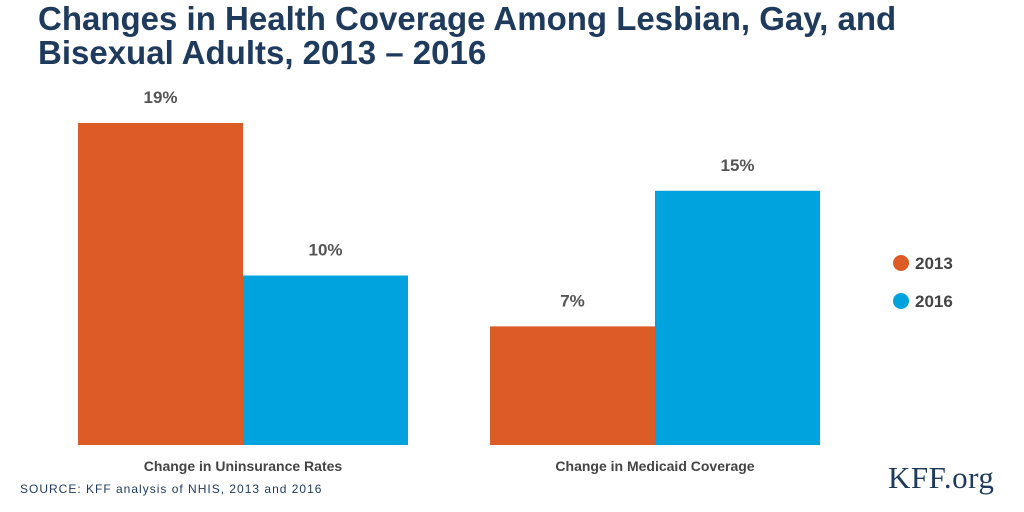 This screenshot has width=1024, height=512. What do you see at coordinates (572, 300) in the screenshot?
I see `data-label-2013-2: 7%` at bounding box center [572, 300].